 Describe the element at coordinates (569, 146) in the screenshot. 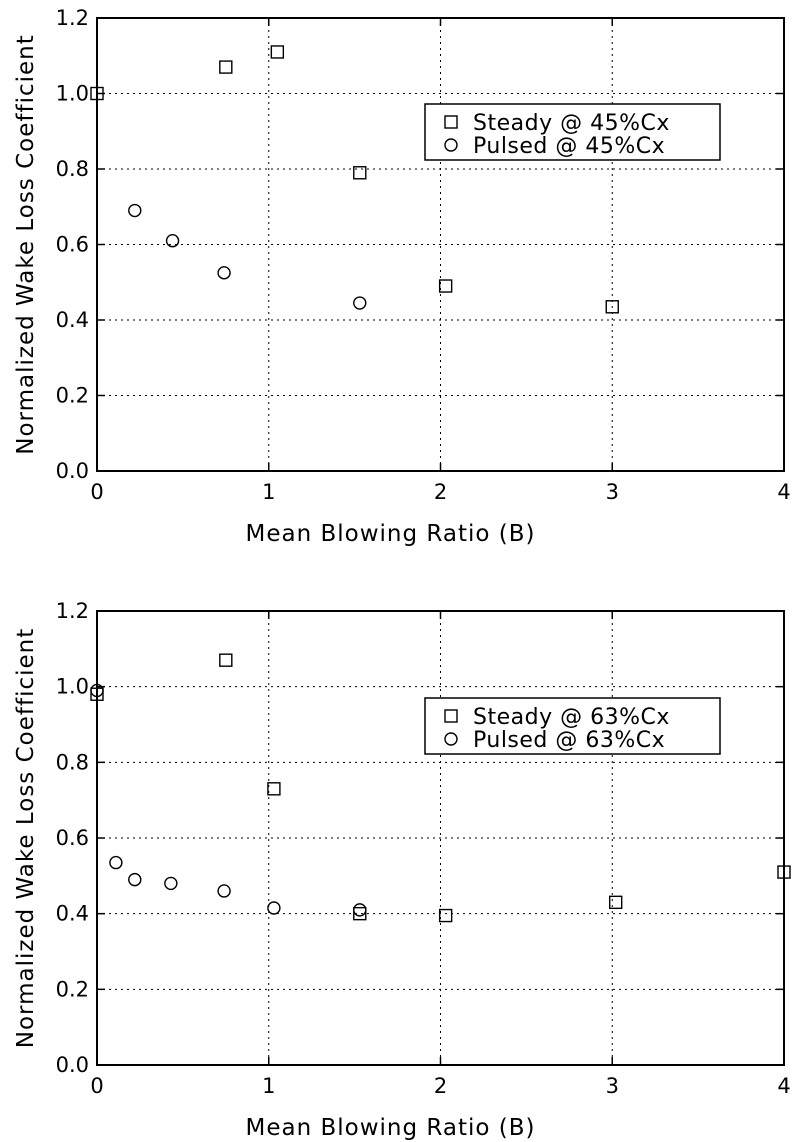

I see `legend-entry: Pulsed @ 45%Cx` at that location.